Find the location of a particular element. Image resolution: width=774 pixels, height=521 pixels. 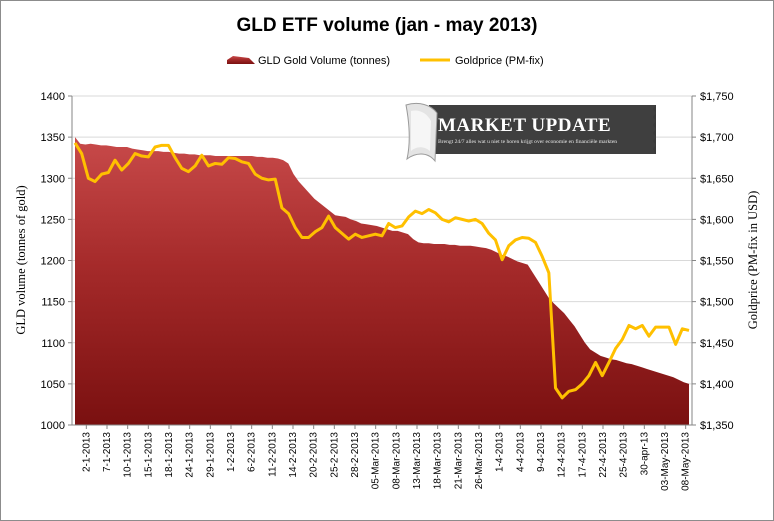

badge-torn-edge is located at coordinates (542, 129).